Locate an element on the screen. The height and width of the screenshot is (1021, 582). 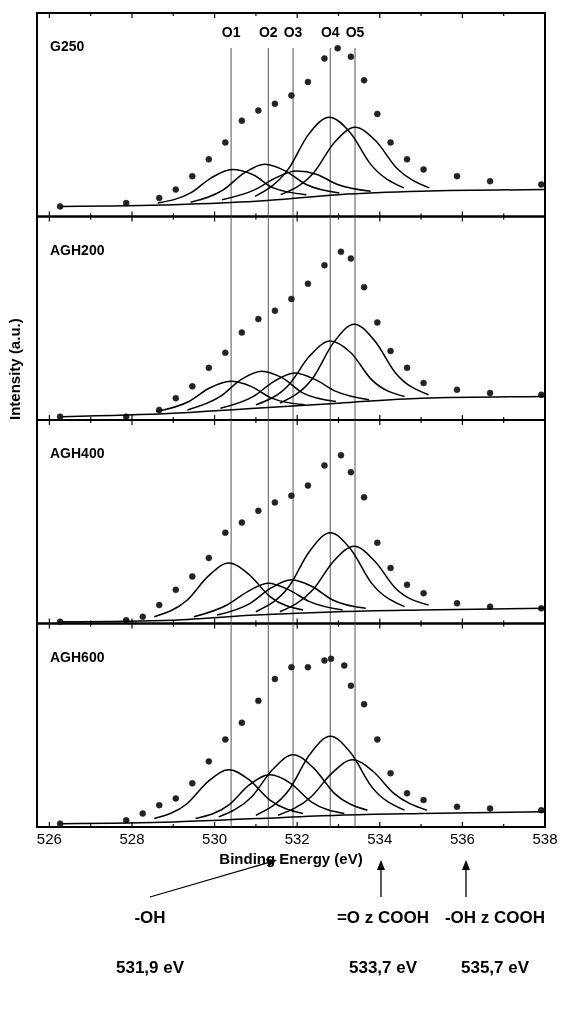
ref-line-label: O4 is located at coordinates (330, 32).